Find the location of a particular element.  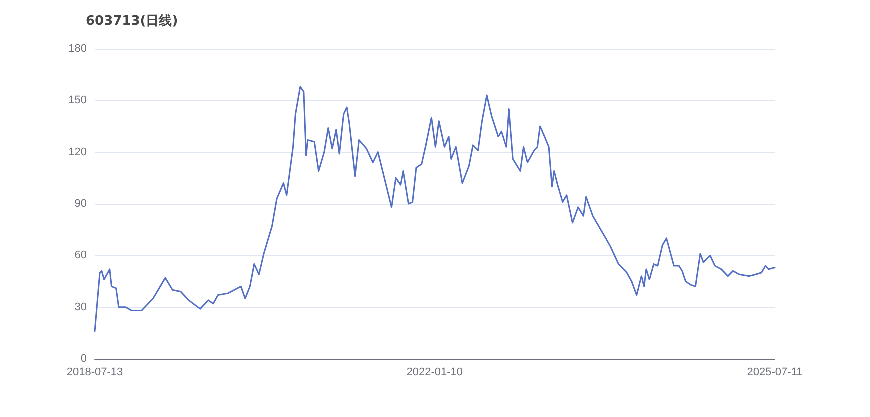

x-tick-label: 2022-01-10 is located at coordinates (435, 372).